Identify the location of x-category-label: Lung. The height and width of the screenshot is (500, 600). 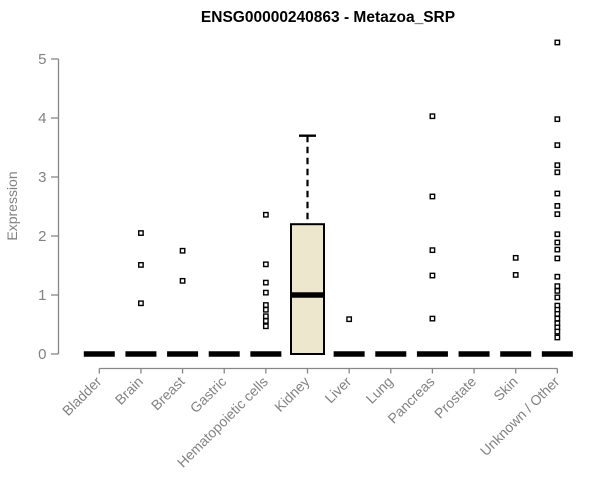
(379, 389).